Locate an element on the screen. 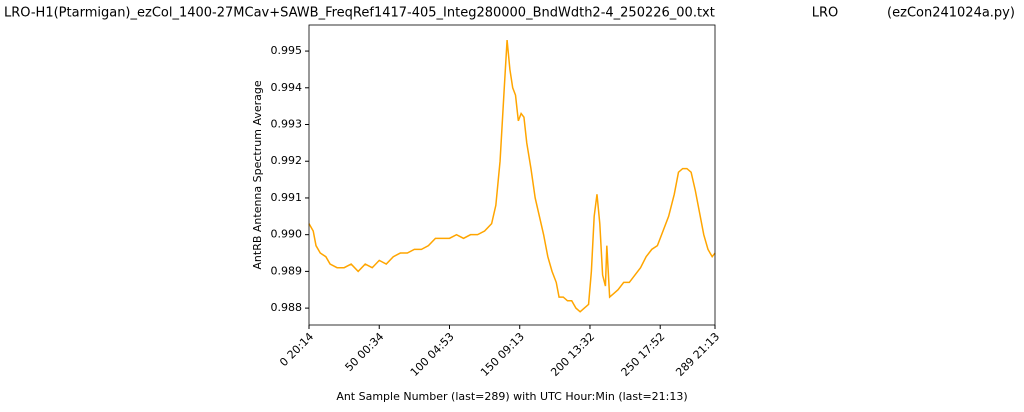 The width and height of the screenshot is (1024, 412). y-tick-label: 0.994 is located at coordinates (287, 87).